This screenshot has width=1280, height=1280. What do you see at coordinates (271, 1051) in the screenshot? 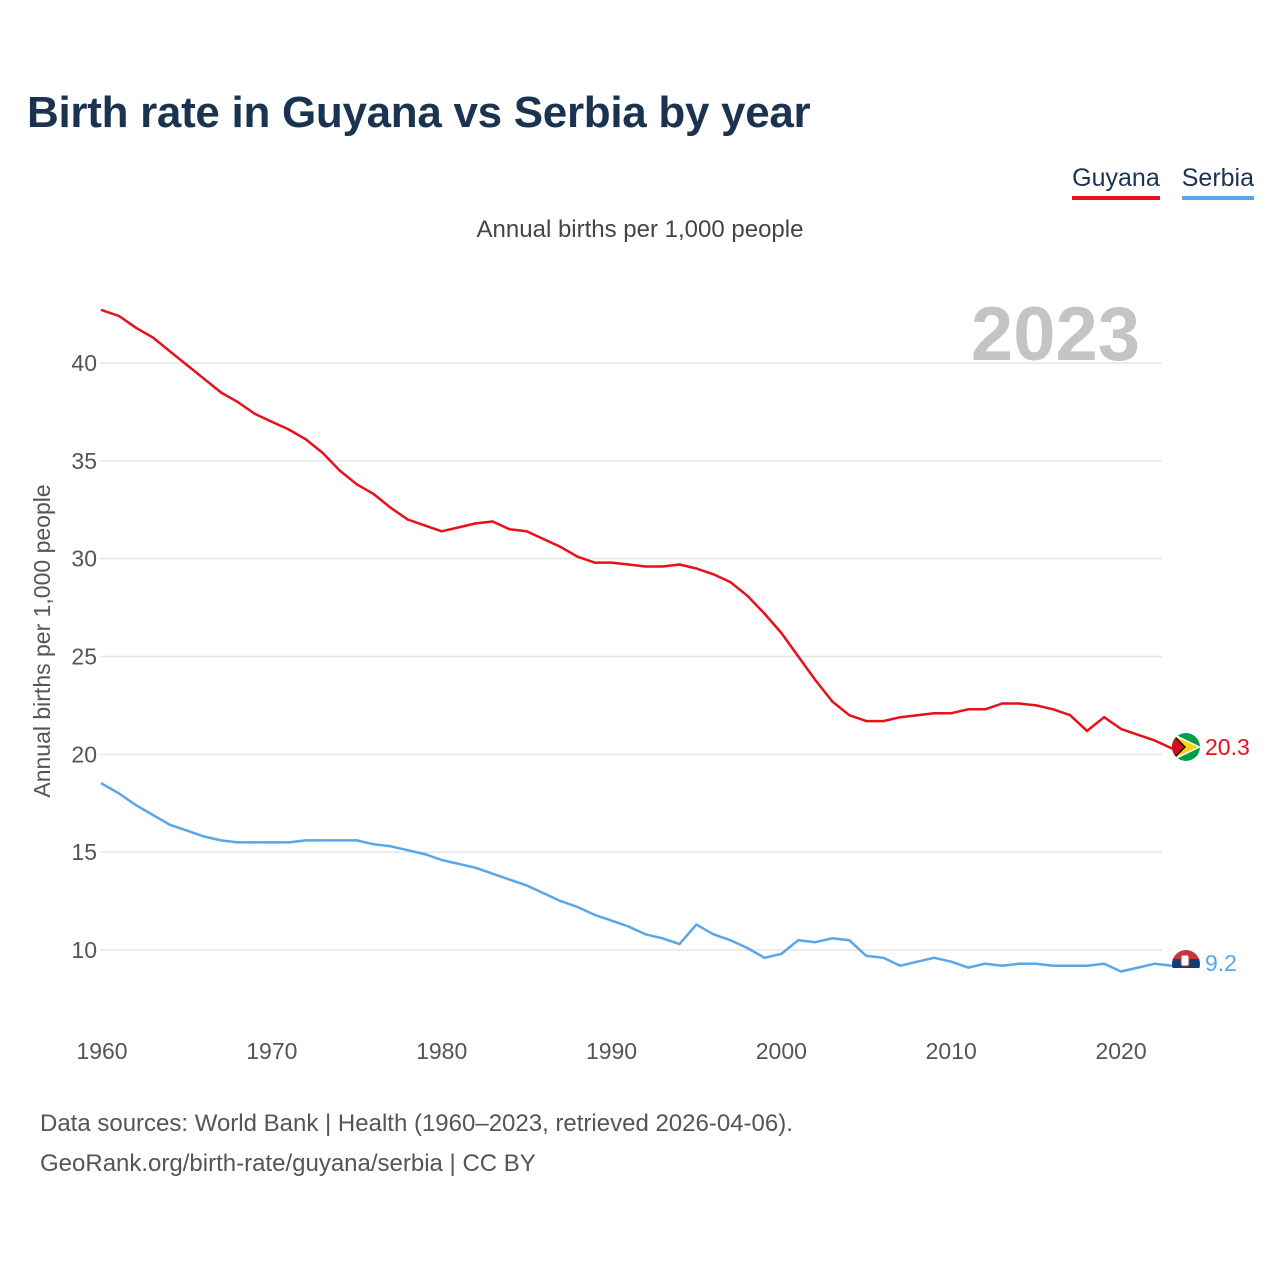
I see `x-tick-label: 1970` at bounding box center [271, 1051].